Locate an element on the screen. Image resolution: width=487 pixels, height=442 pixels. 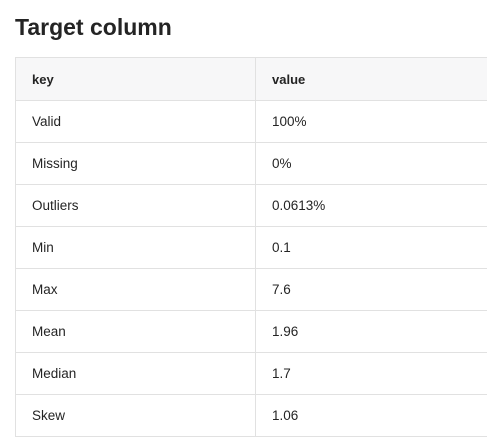
table-row: Min 0.1 is located at coordinates (251, 247).